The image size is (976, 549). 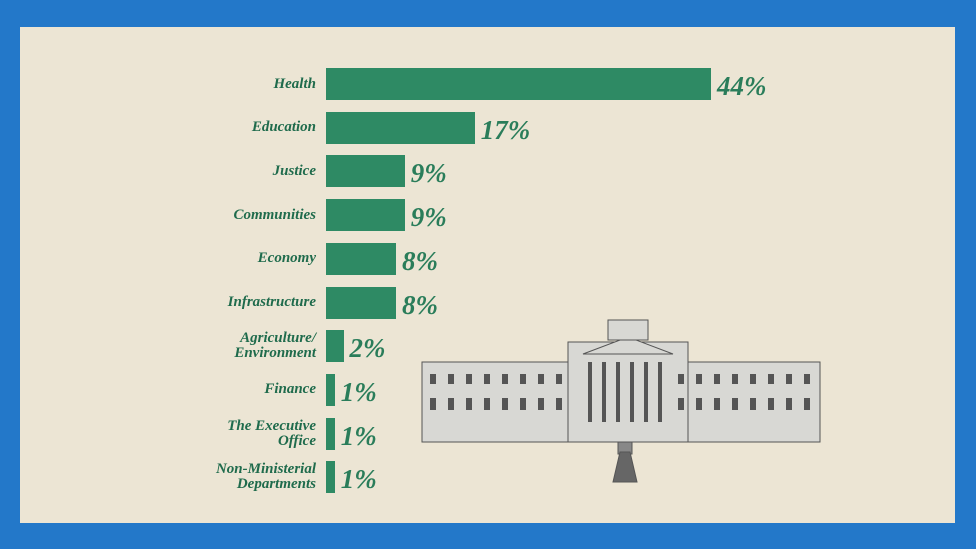 I want to click on category-label: Infrastructure, so click(x=271, y=302).